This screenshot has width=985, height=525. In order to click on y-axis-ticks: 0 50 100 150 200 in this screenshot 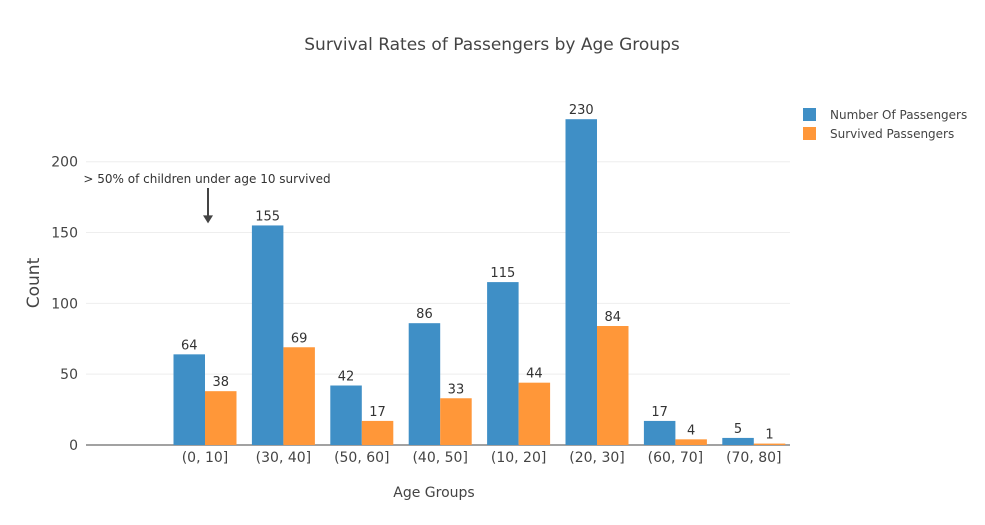, I will do `click(64, 304)`.